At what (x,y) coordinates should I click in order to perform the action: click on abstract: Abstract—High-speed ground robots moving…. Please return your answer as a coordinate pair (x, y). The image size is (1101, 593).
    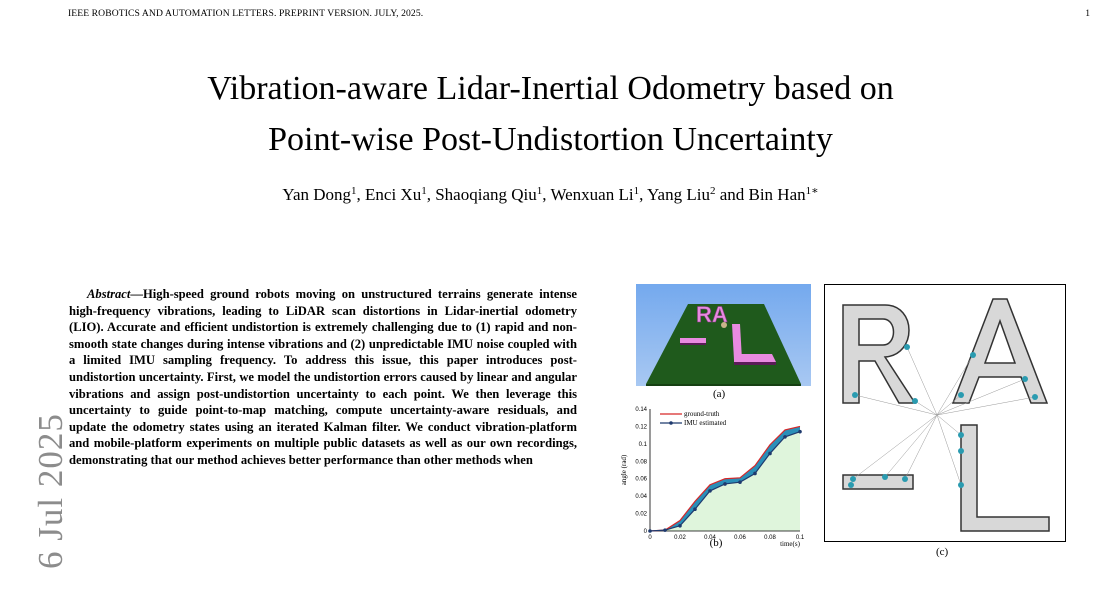
    Looking at the image, I should click on (323, 377).